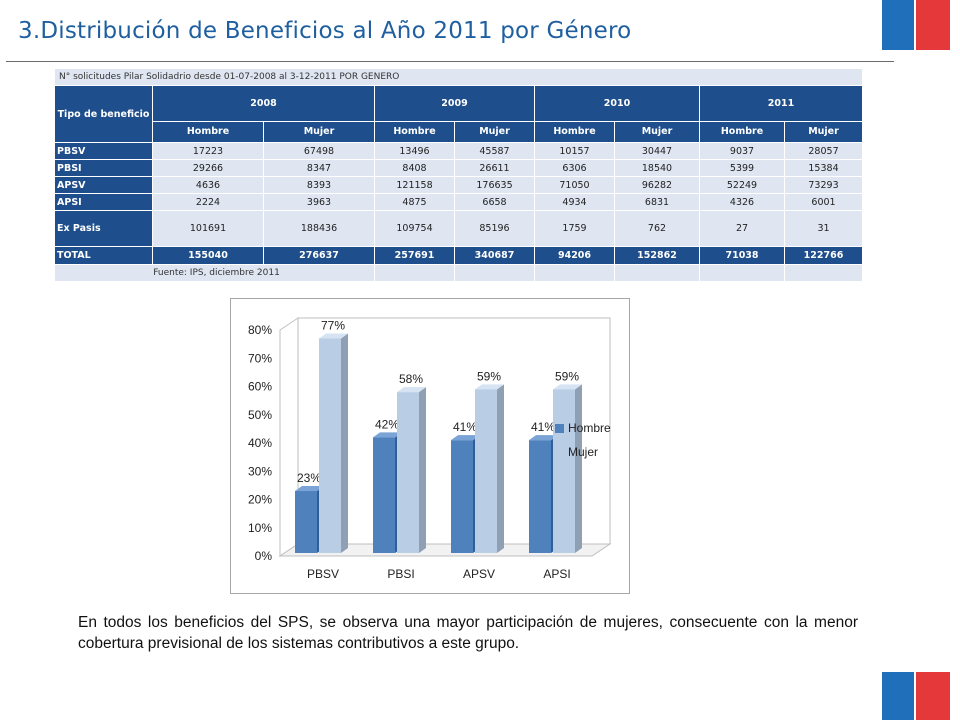  I want to click on table-cell: 4326, so click(742, 202).